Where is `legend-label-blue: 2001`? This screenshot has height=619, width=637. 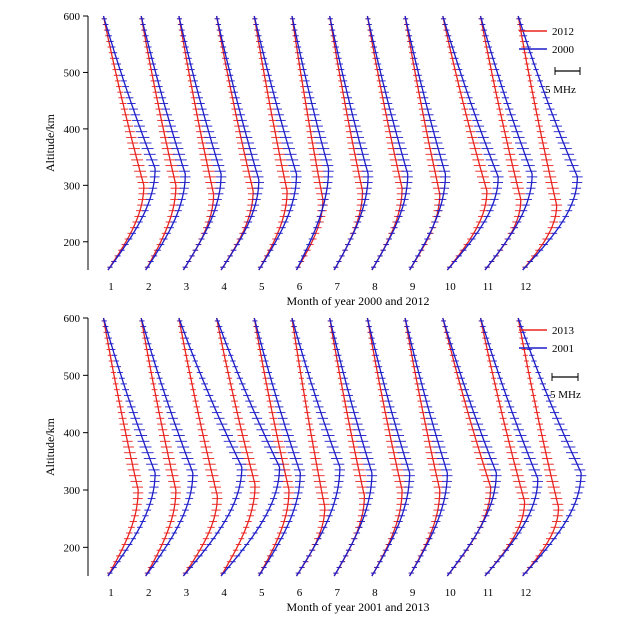
legend-label-blue: 2001 is located at coordinates (563, 349).